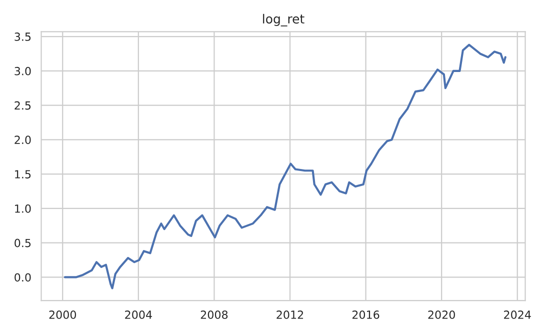 The width and height of the screenshot is (550, 334). I want to click on x-tick-label: 2016, so click(366, 314).